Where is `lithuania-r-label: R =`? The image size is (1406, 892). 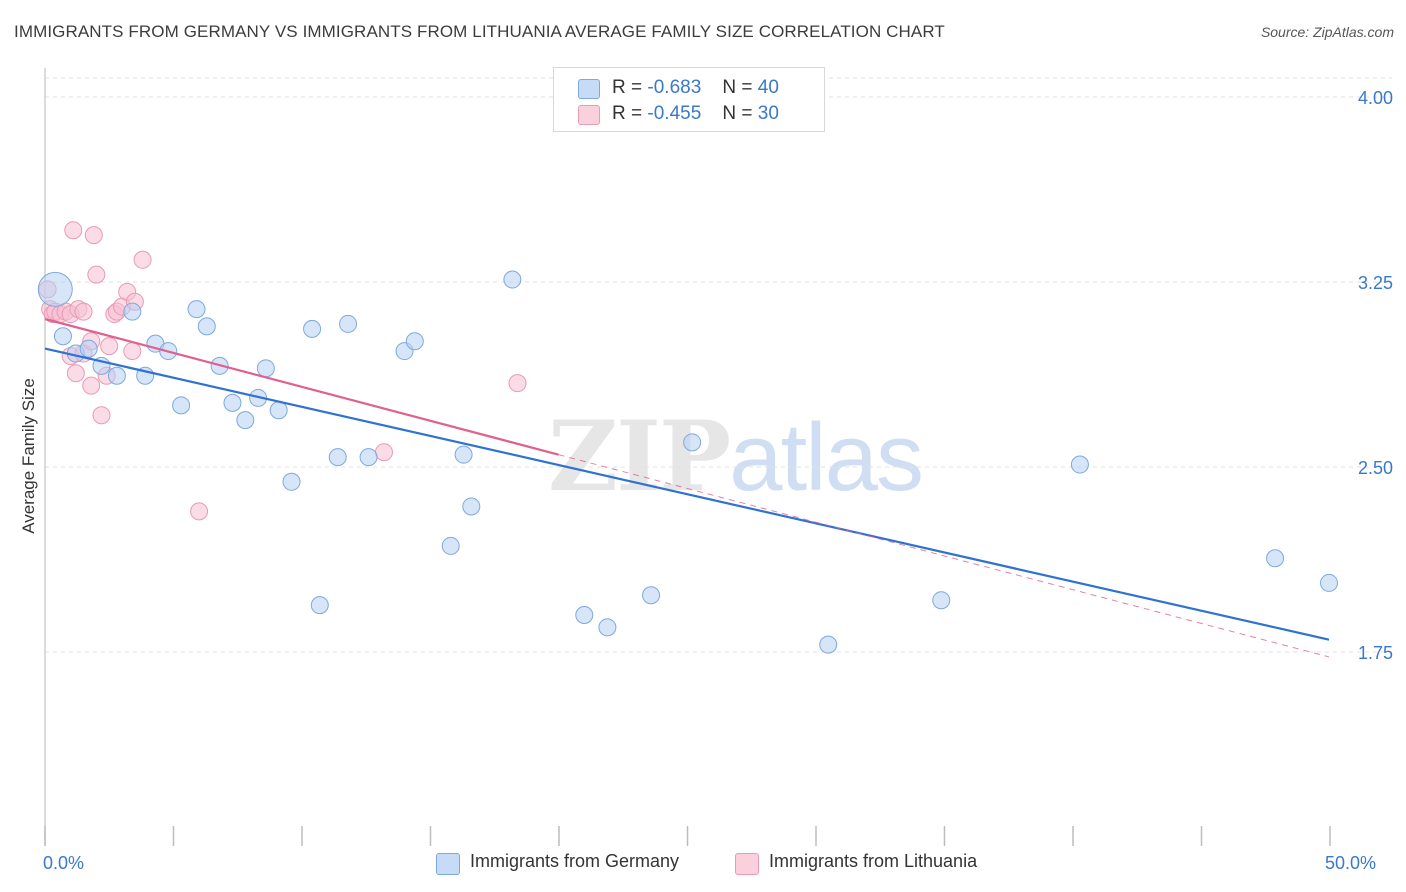 lithuania-r-label: R = is located at coordinates (627, 113).